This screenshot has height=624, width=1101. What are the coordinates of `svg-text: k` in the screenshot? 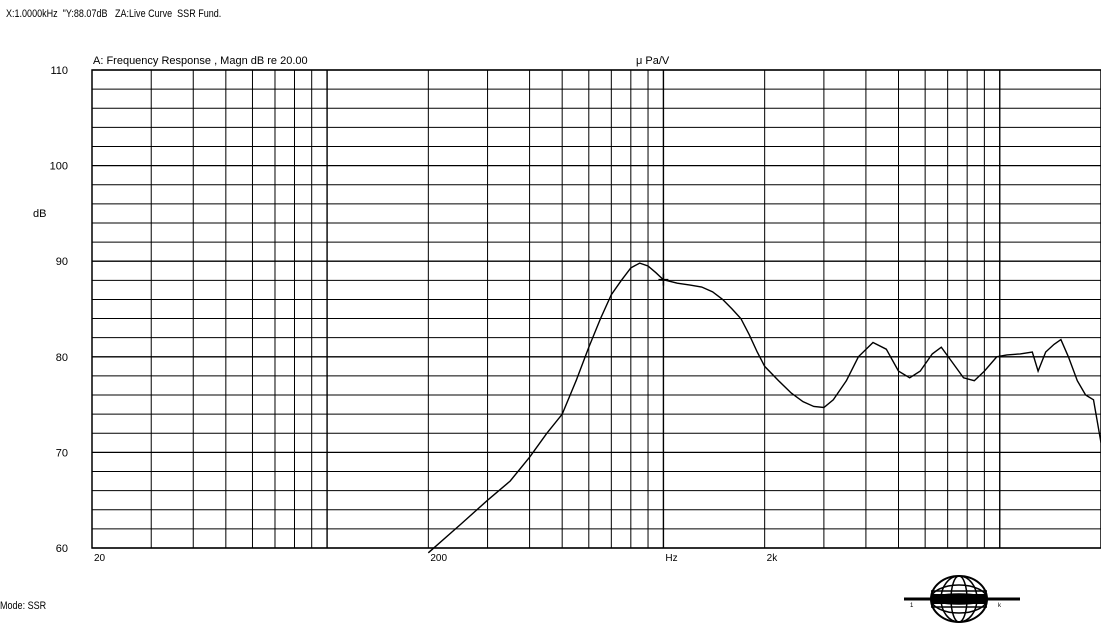 It's located at (1000, 606).